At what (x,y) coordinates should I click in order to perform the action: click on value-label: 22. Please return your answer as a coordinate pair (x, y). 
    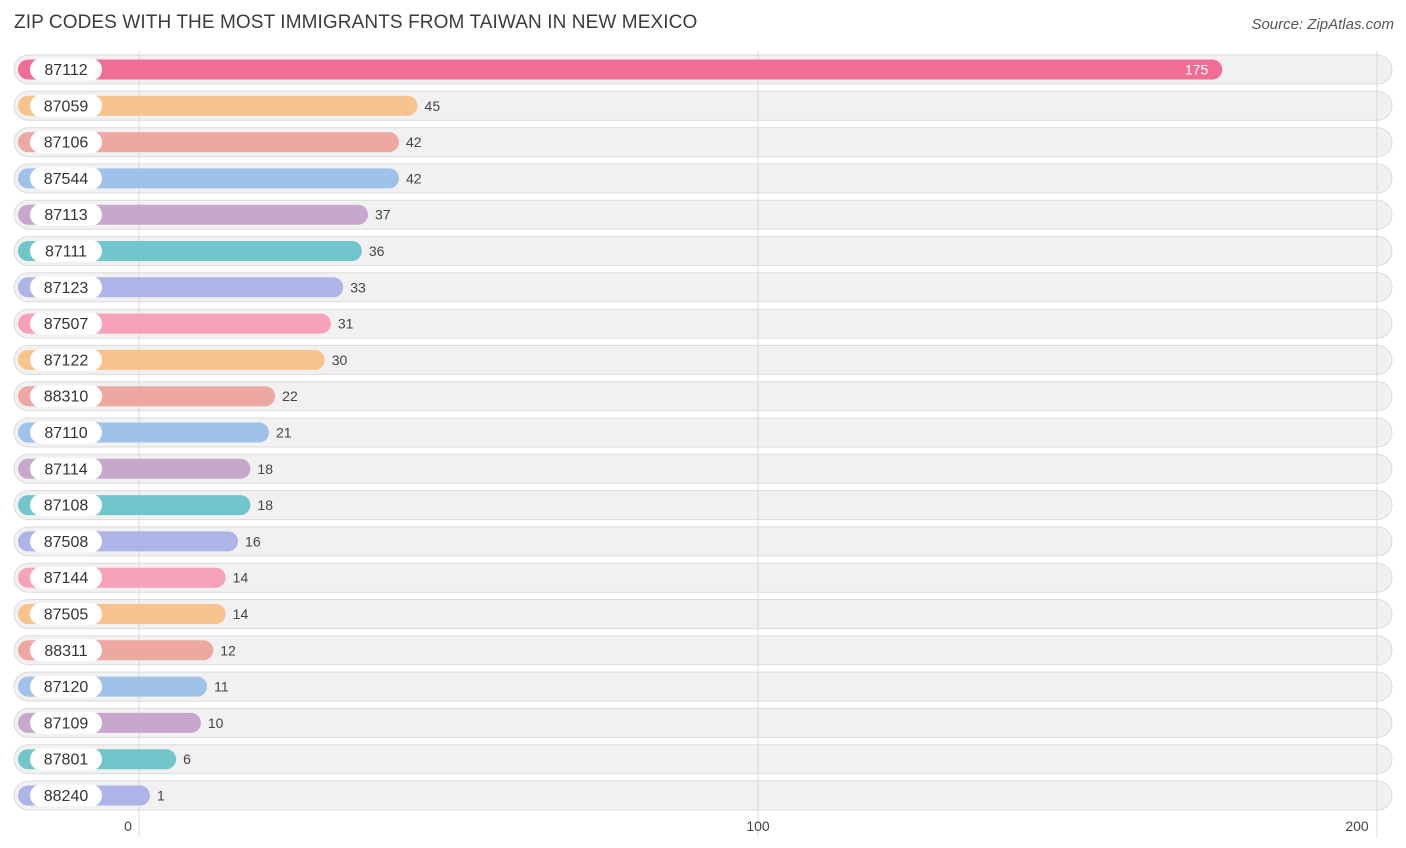
    Looking at the image, I should click on (290, 396).